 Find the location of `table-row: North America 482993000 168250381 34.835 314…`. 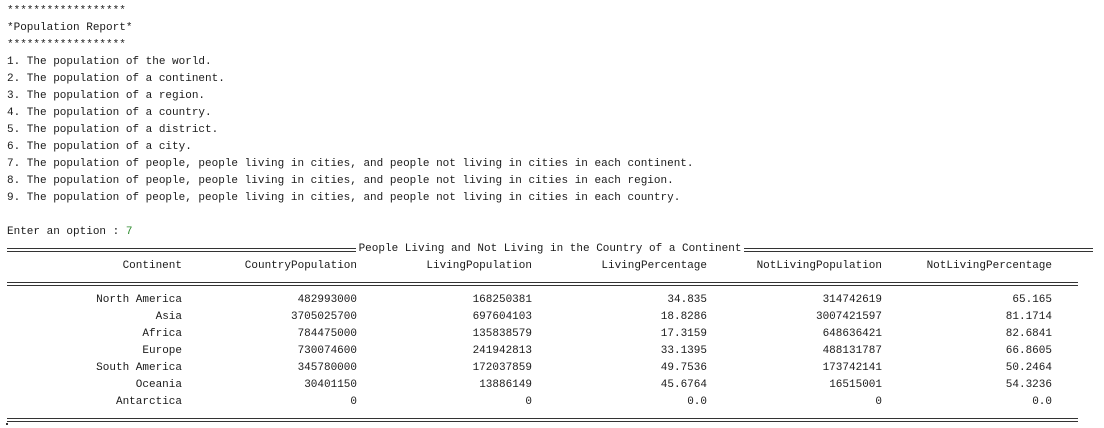

table-row: North America 482993000 168250381 34.835 314… is located at coordinates (552, 300).